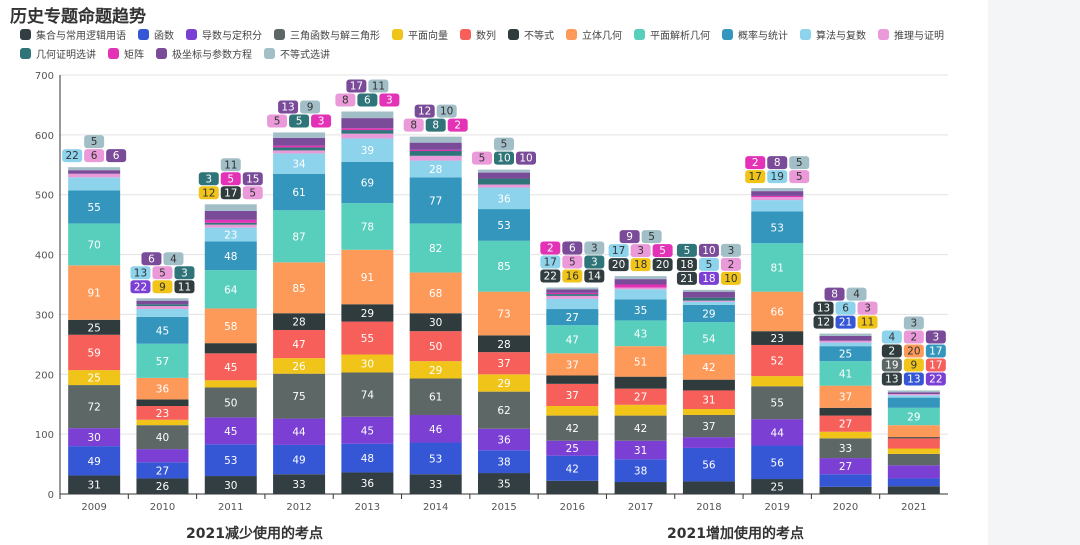 Image resolution: width=1080 pixels, height=545 pixels. Describe the element at coordinates (420, 34) in the screenshot. I see `legend-item: 平面向量` at that location.